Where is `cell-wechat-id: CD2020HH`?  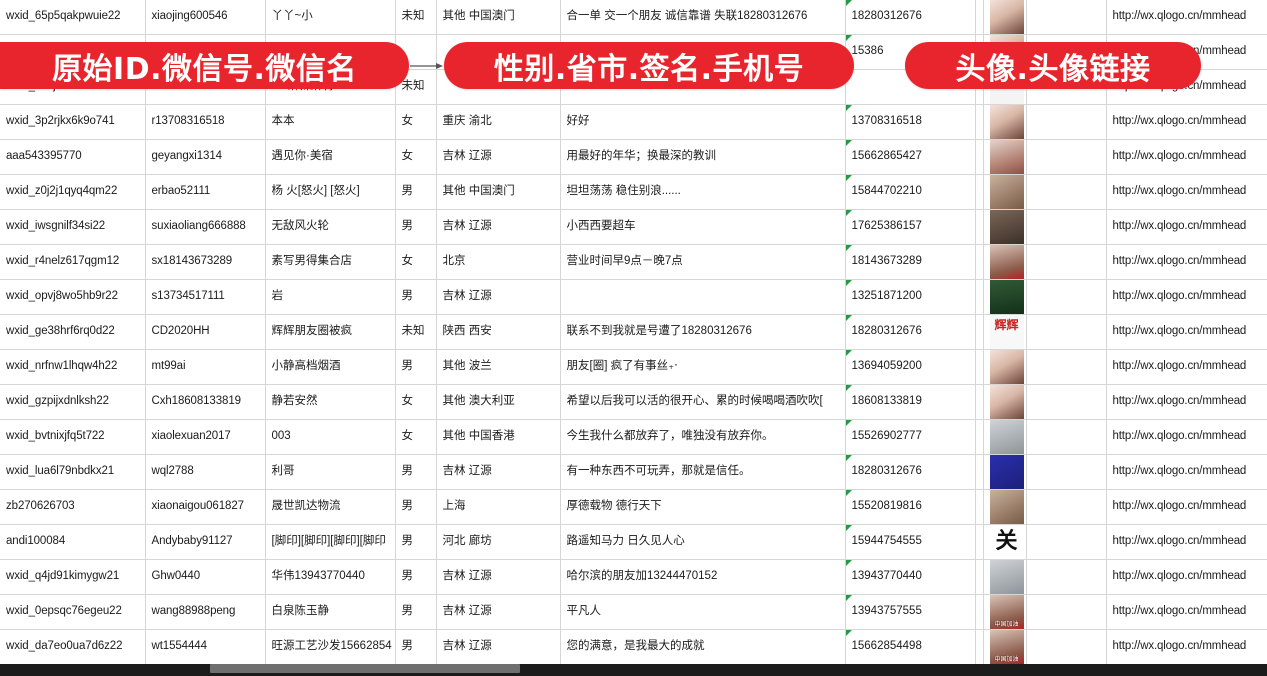 cell-wechat-id: CD2020HH is located at coordinates (205, 332).